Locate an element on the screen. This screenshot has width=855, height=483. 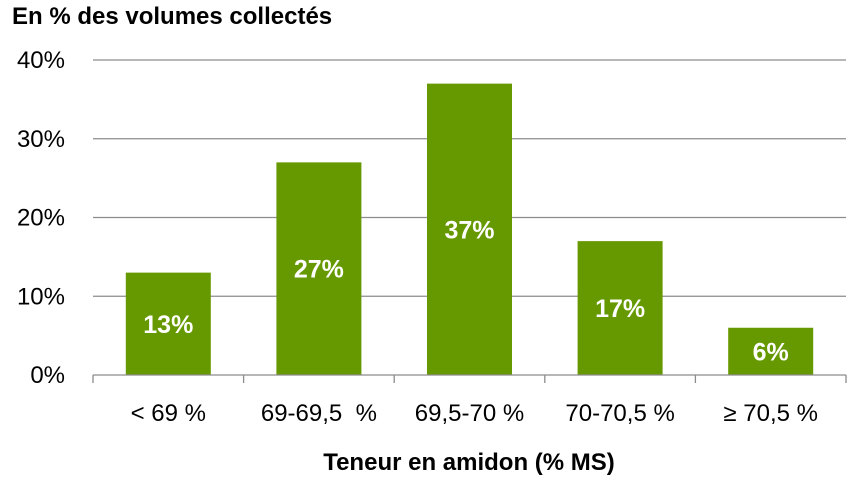
data-label: 17% is located at coordinates (620, 309).